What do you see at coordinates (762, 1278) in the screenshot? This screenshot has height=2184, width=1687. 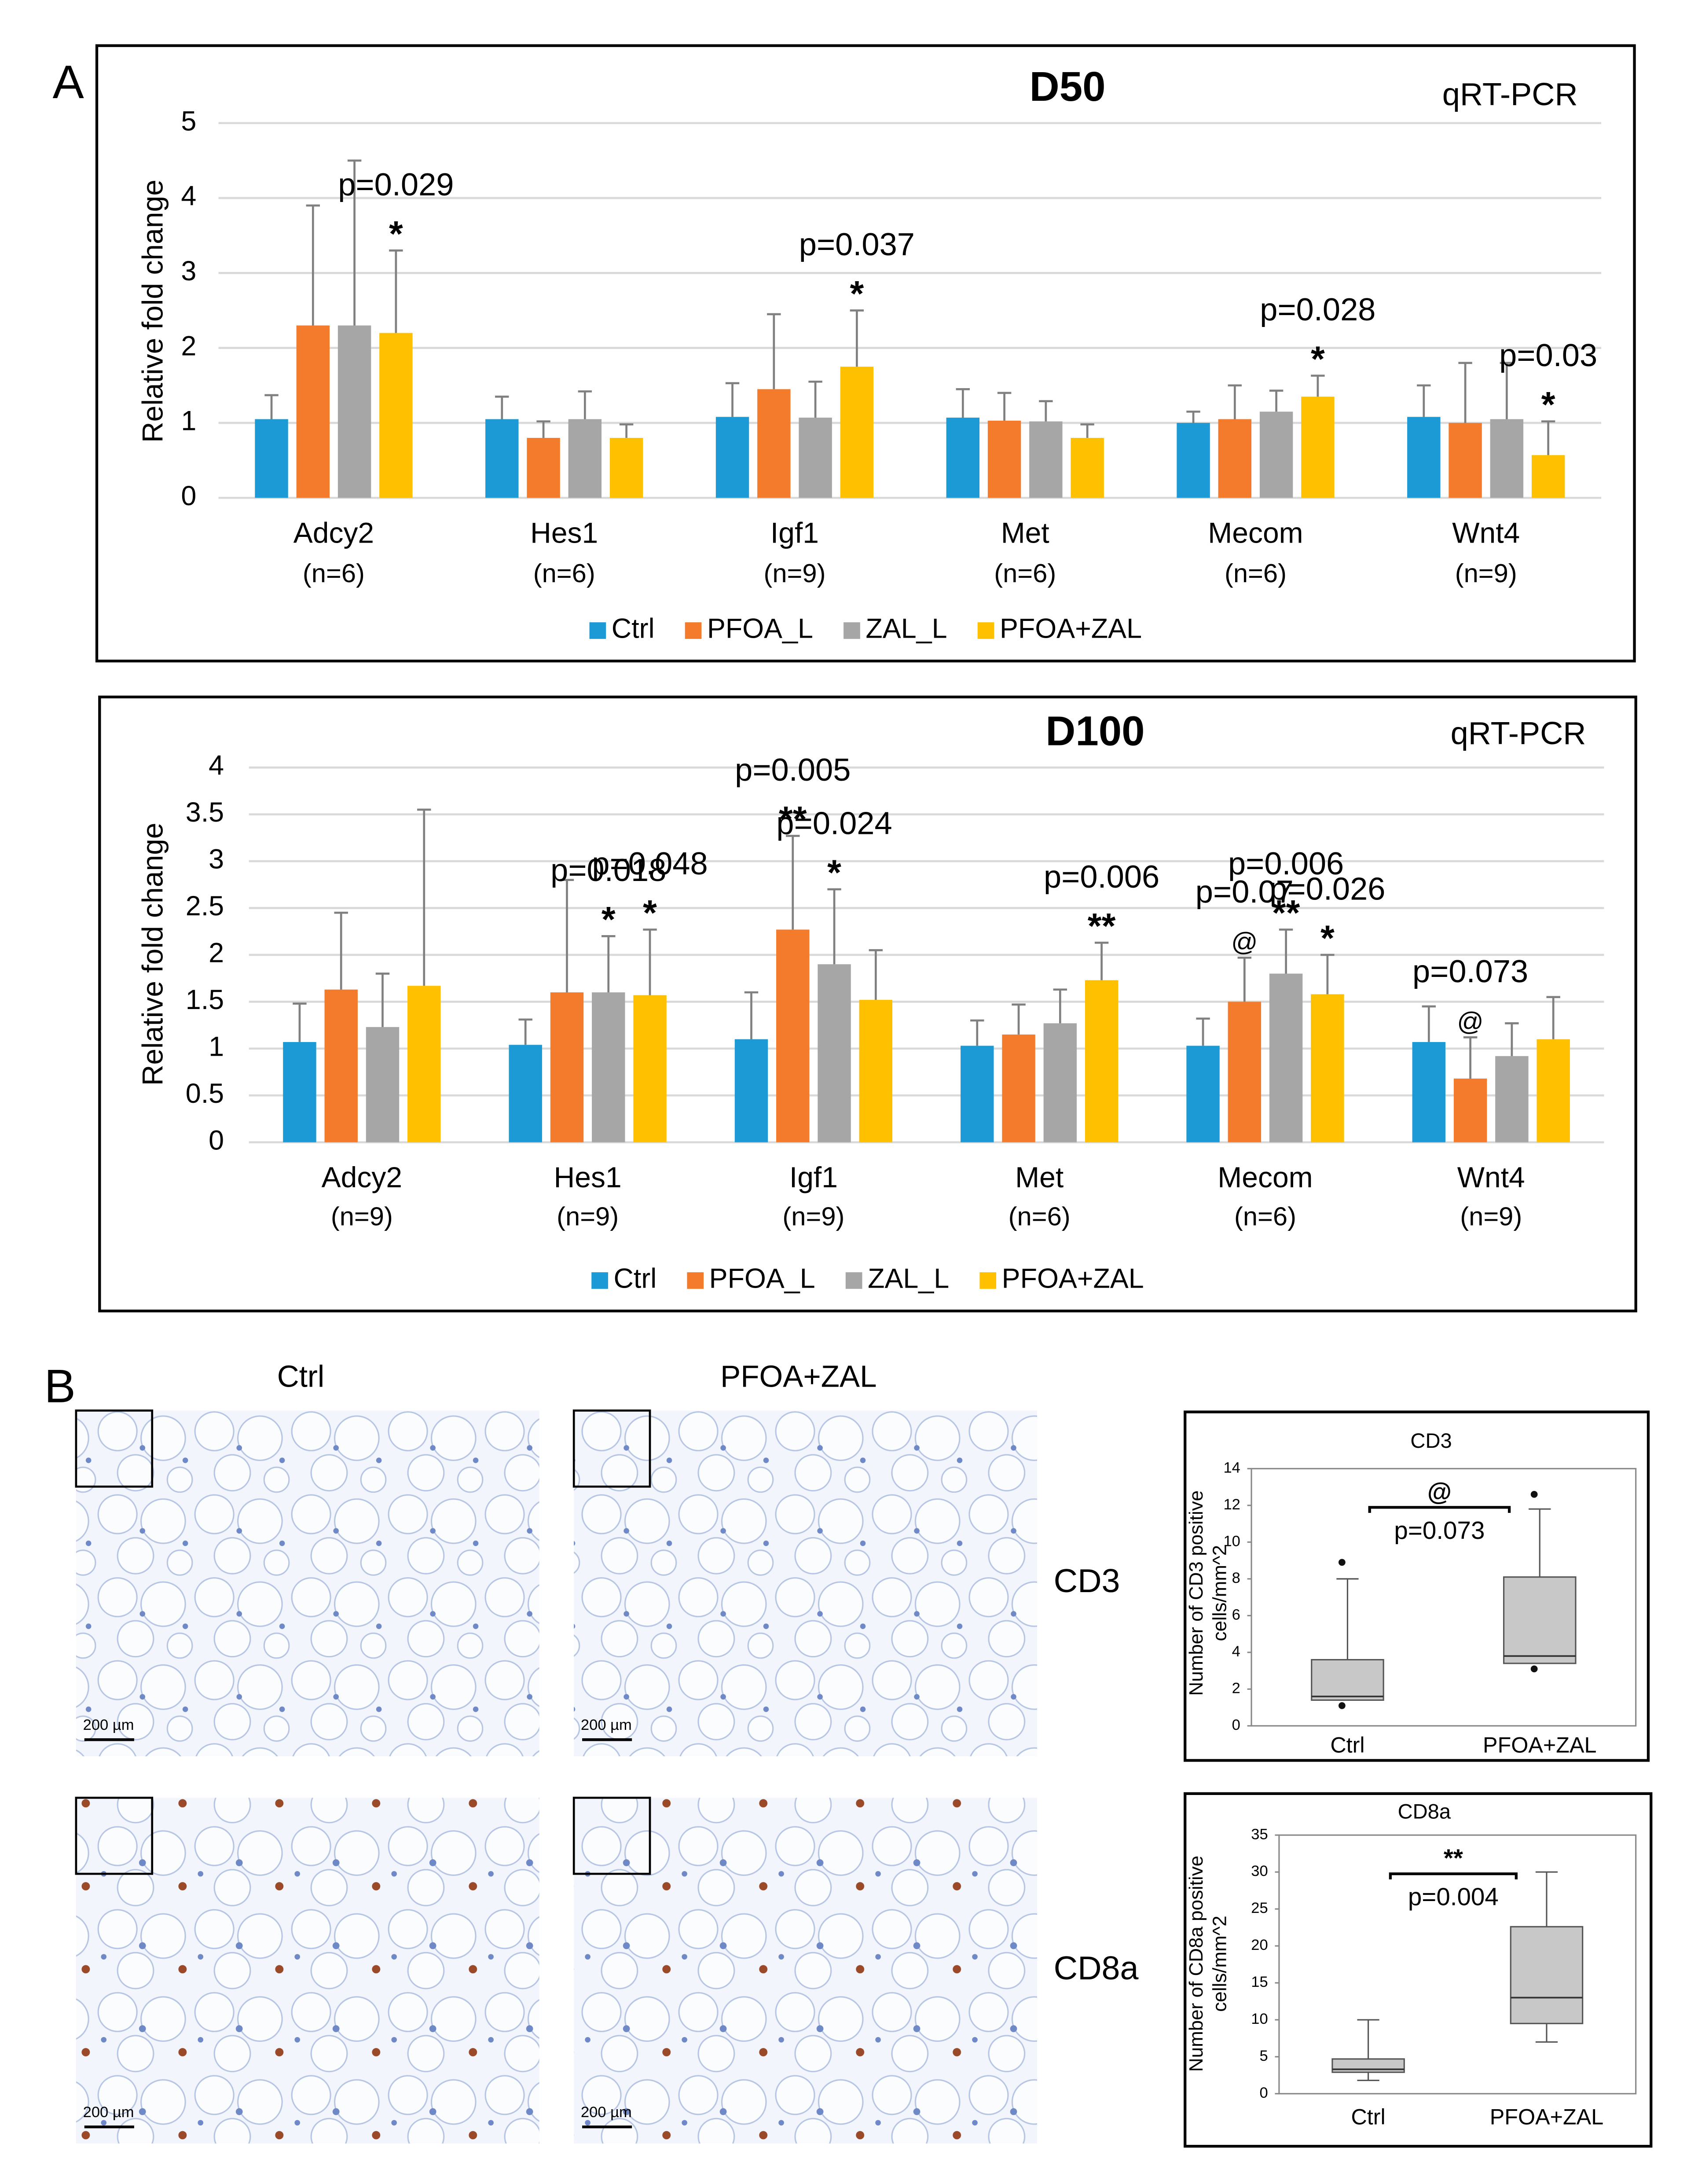 I see `legend-label: PFOA_L` at bounding box center [762, 1278].